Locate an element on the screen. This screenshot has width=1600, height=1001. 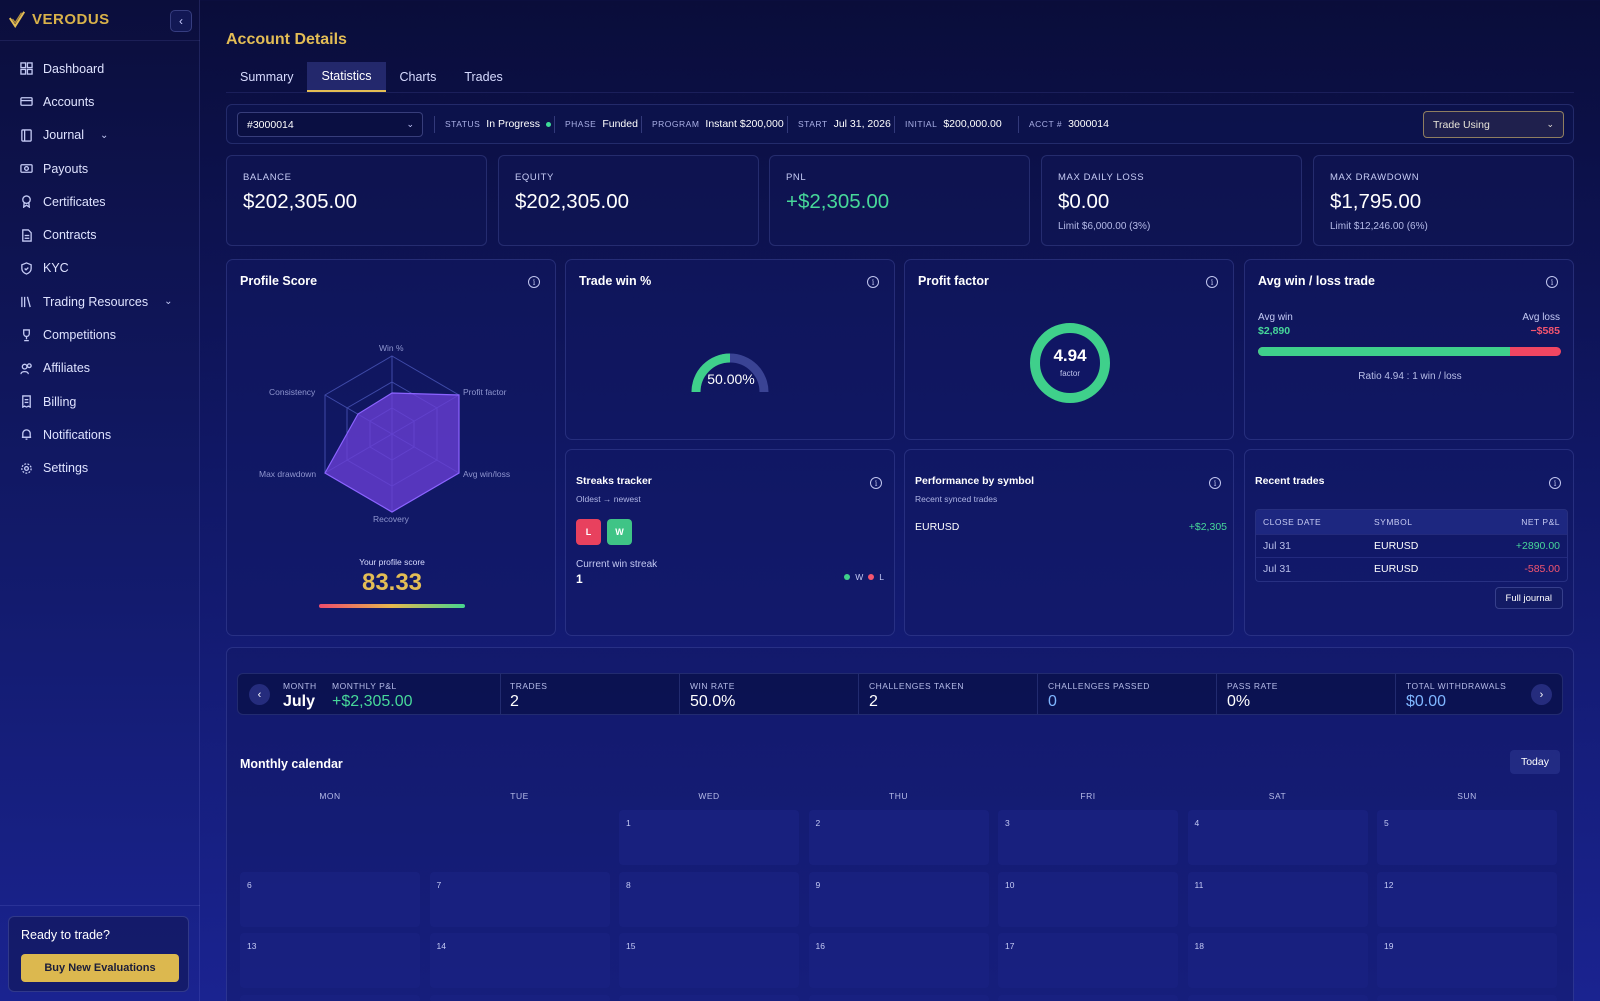
tab-charts: Charts is located at coordinates (418, 77).